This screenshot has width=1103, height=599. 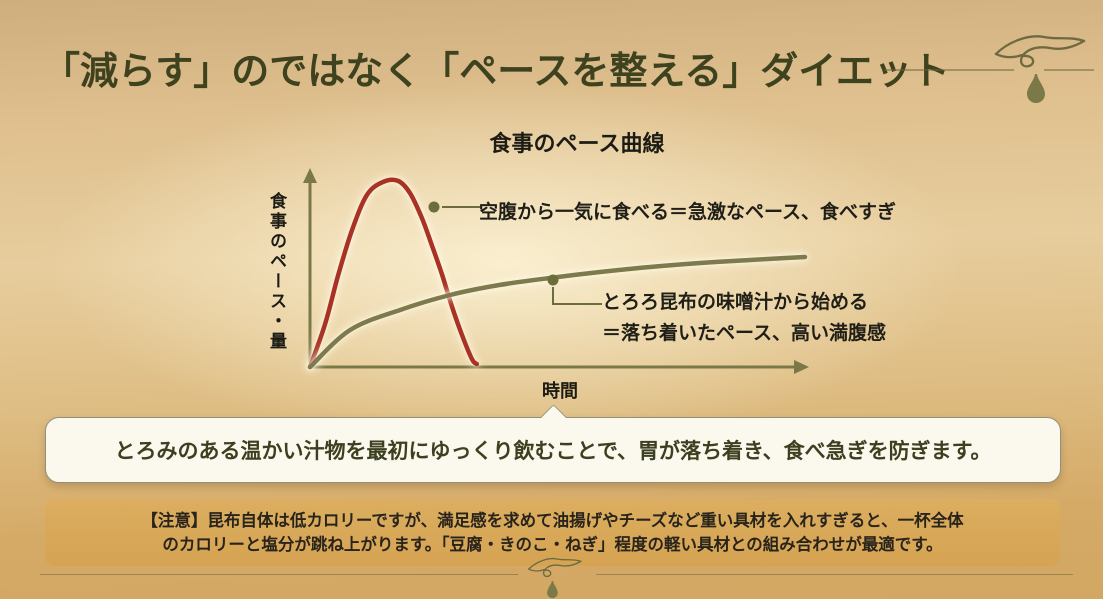 What do you see at coordinates (744, 318) in the screenshot?
I see `annotation-slow-pace: とろろ昆布の味噌汁から始める ＝落ち着いたペース、高い満腹感` at bounding box center [744, 318].